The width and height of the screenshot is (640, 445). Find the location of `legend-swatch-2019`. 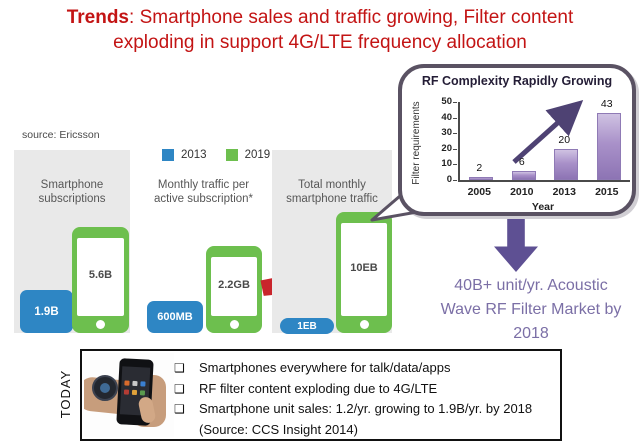

legend-swatch-2019 is located at coordinates (231, 155).